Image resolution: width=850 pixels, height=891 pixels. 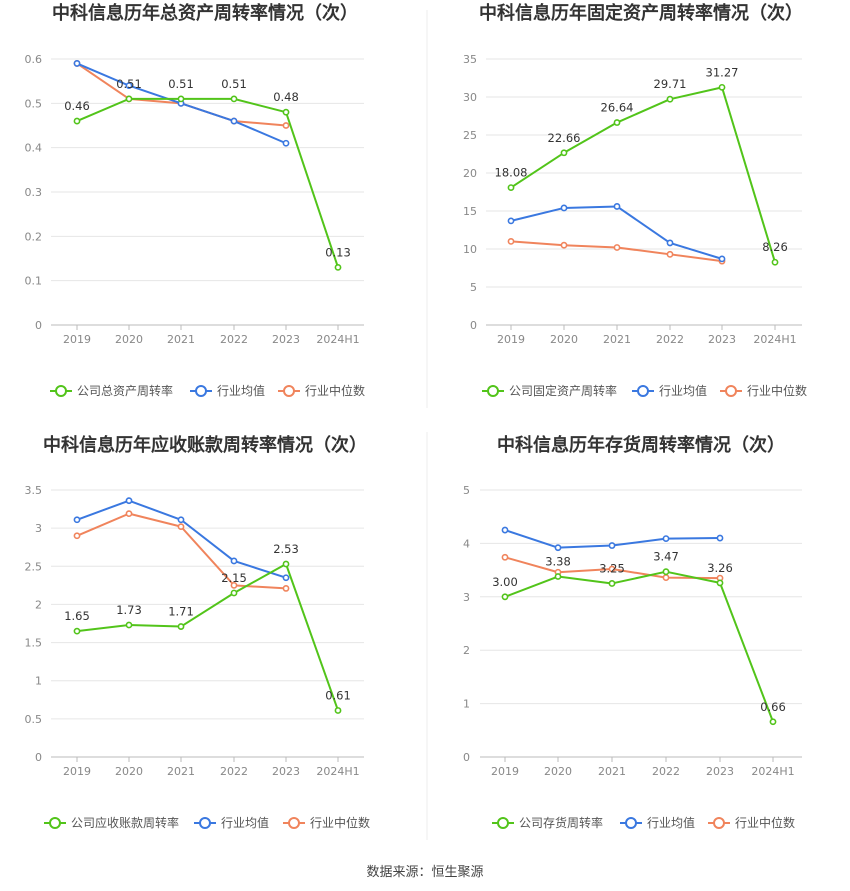 I want to click on legend-item-company: 公司应收账款周转率, so click(x=111, y=822).